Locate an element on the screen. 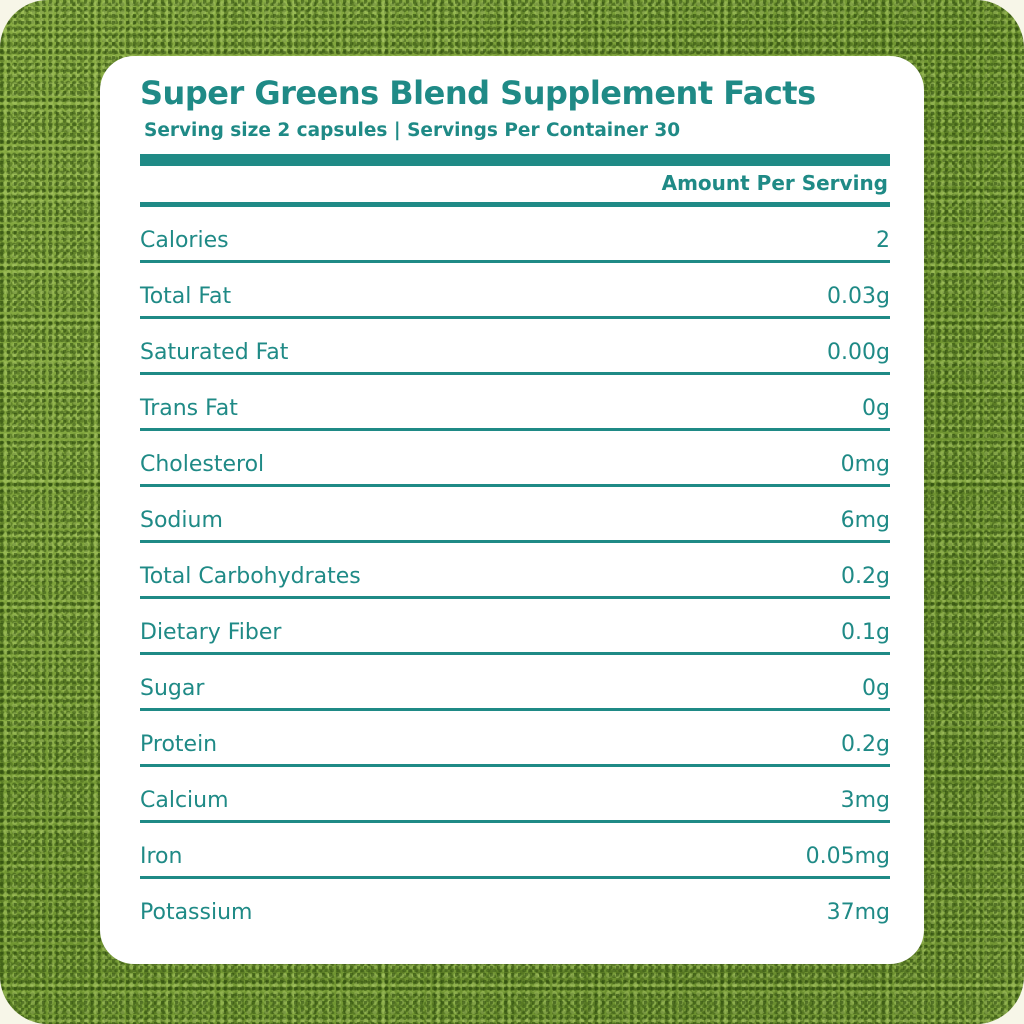 This screenshot has width=1024, height=1024. table-row: Iron 0.05mg is located at coordinates (515, 851).